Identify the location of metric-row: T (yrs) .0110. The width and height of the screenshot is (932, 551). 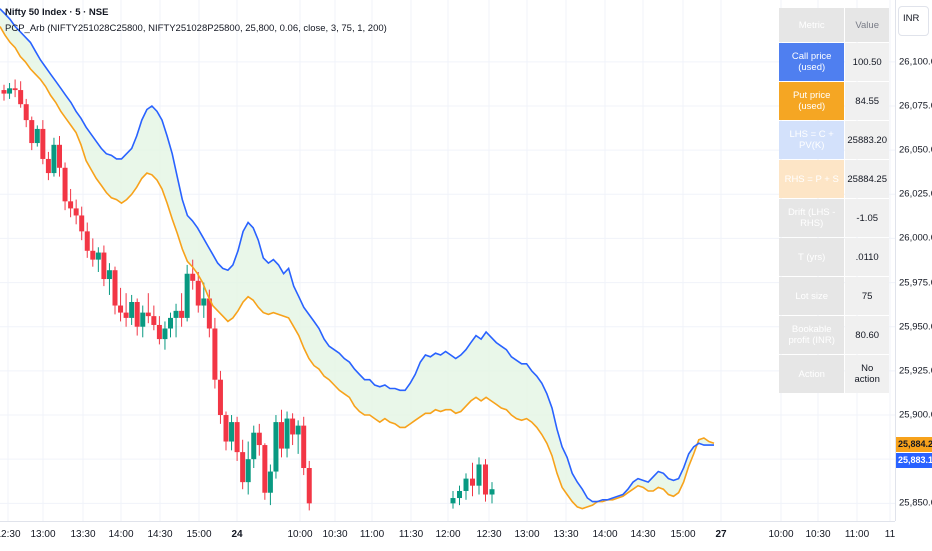
(834, 257).